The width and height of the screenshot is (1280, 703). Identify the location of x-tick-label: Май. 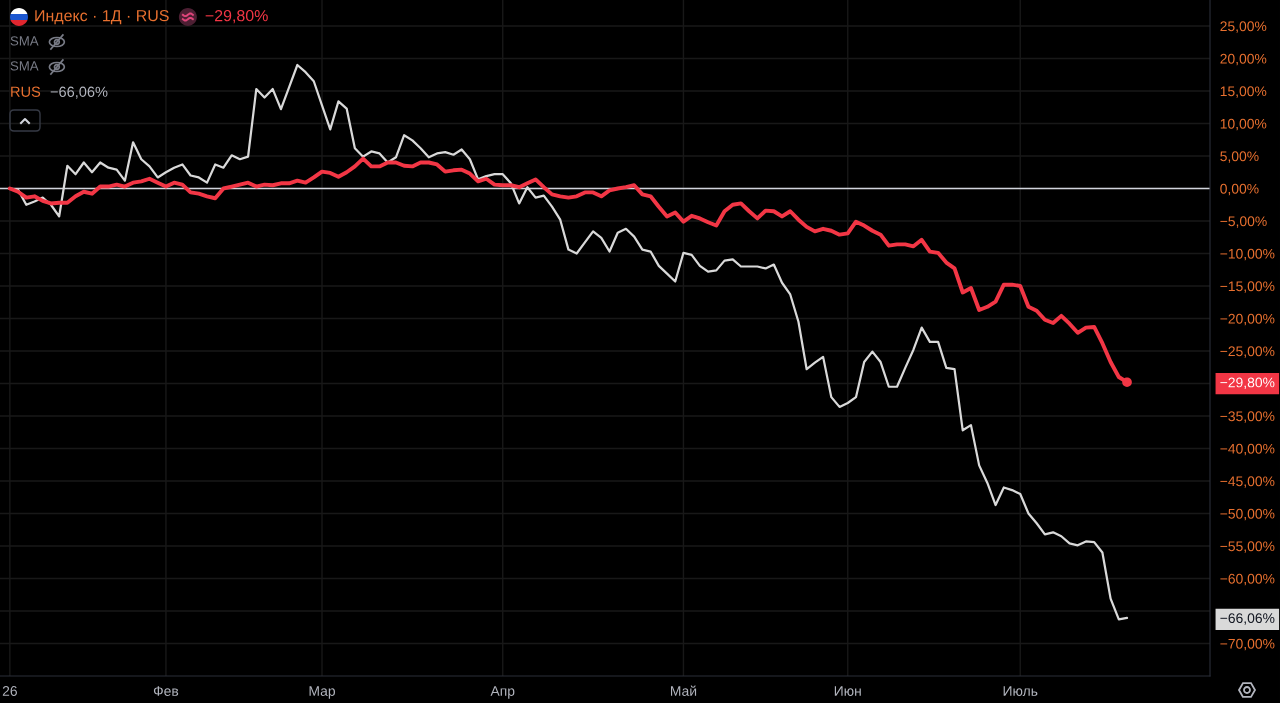
(683, 690).